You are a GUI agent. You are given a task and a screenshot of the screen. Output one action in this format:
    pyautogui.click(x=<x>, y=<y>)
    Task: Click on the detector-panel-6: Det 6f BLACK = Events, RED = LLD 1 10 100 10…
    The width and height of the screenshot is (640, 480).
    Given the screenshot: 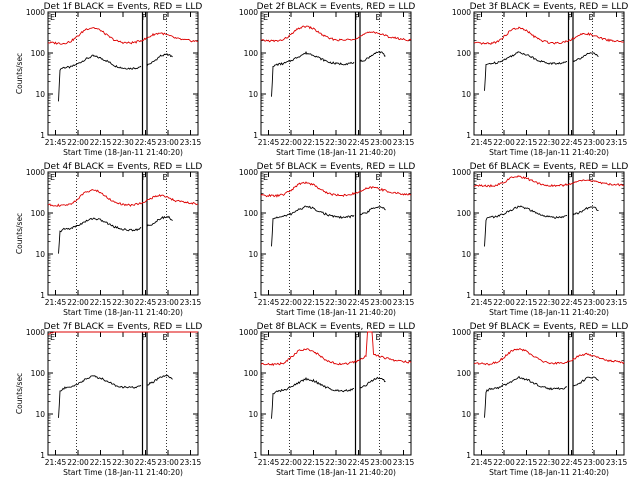 What is the action you would take?
    pyautogui.click(x=532, y=240)
    